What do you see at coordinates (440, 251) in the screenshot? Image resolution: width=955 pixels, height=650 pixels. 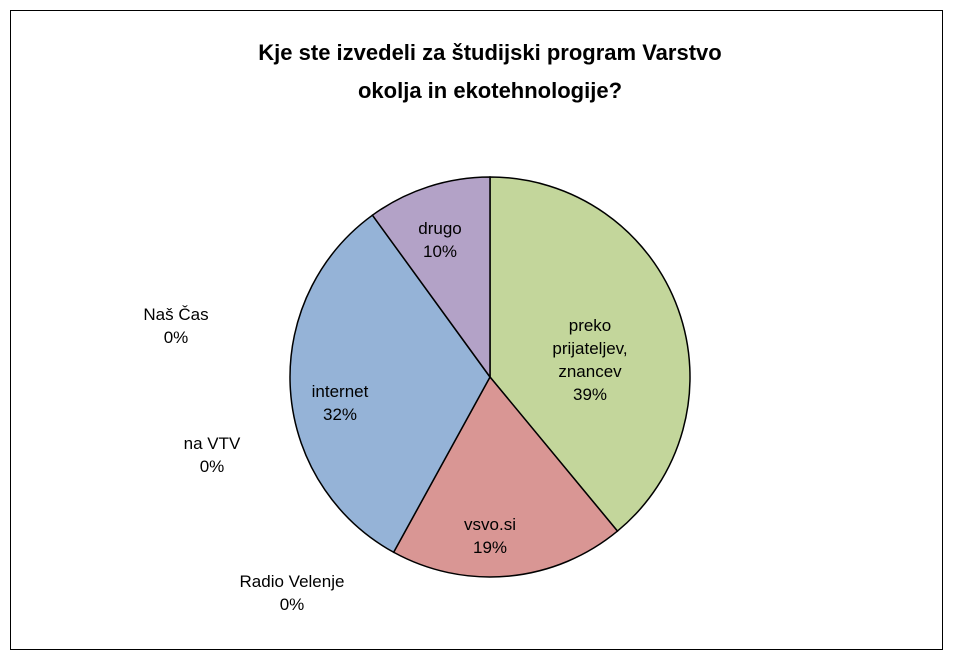 I see `value-label: 10%` at bounding box center [440, 251].